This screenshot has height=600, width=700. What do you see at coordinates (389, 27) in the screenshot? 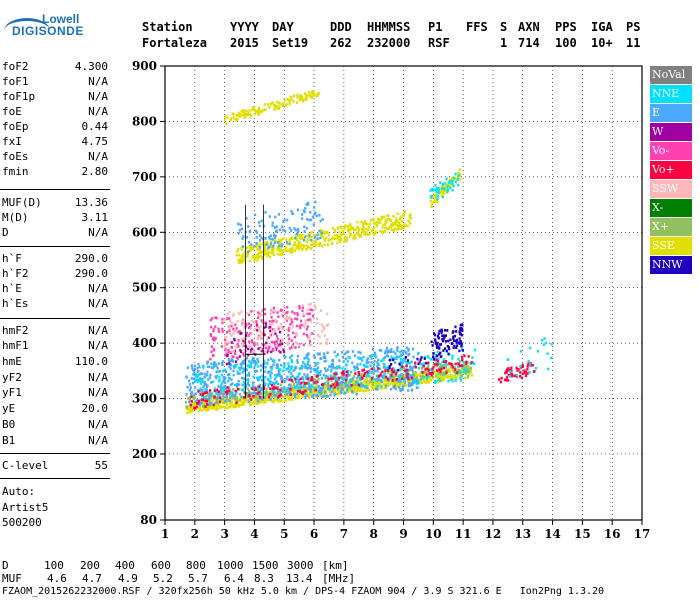
I see `header-label-hhmmss: HHMMSS` at bounding box center [389, 27].